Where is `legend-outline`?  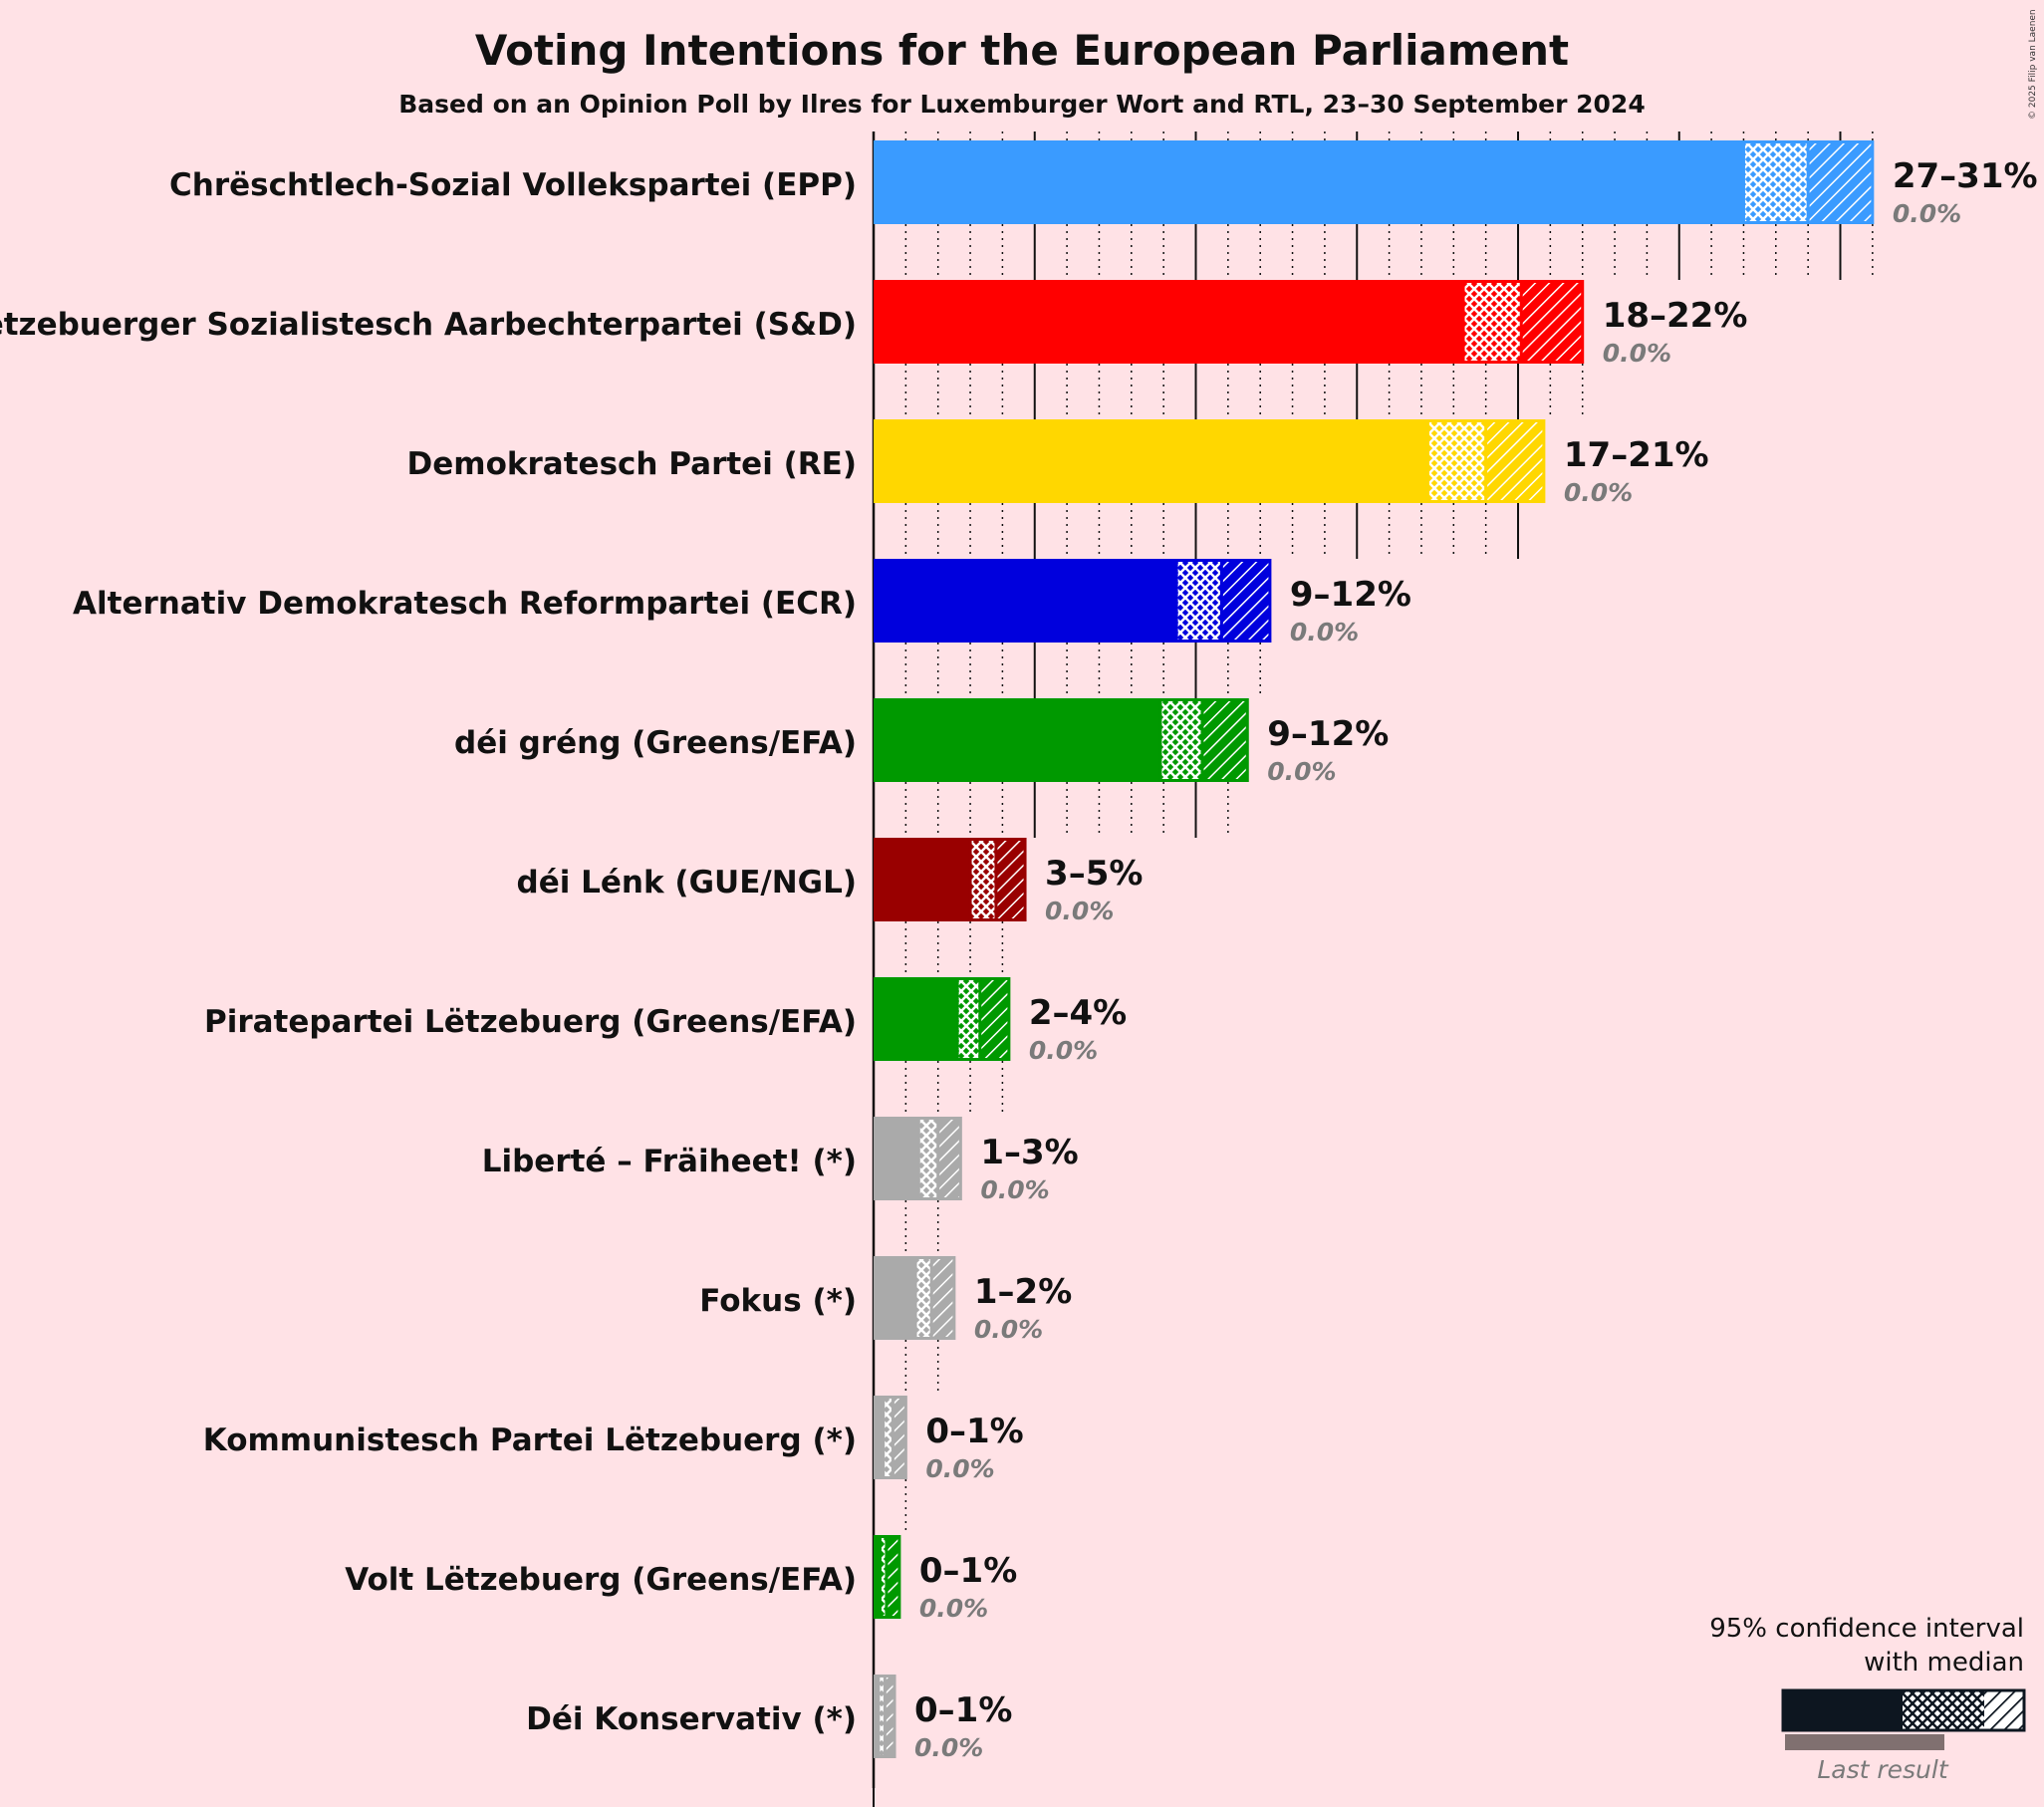 legend-outline is located at coordinates (1904, 1710).